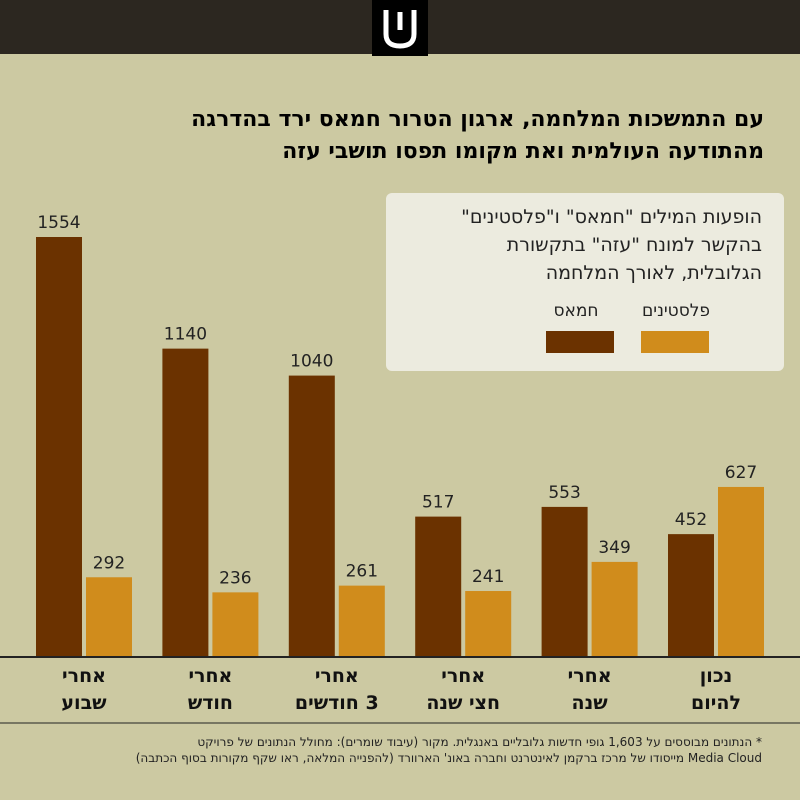 The height and width of the screenshot is (800, 800). What do you see at coordinates (362, 572) in the screenshot?
I see `data-label: 261` at bounding box center [362, 572].